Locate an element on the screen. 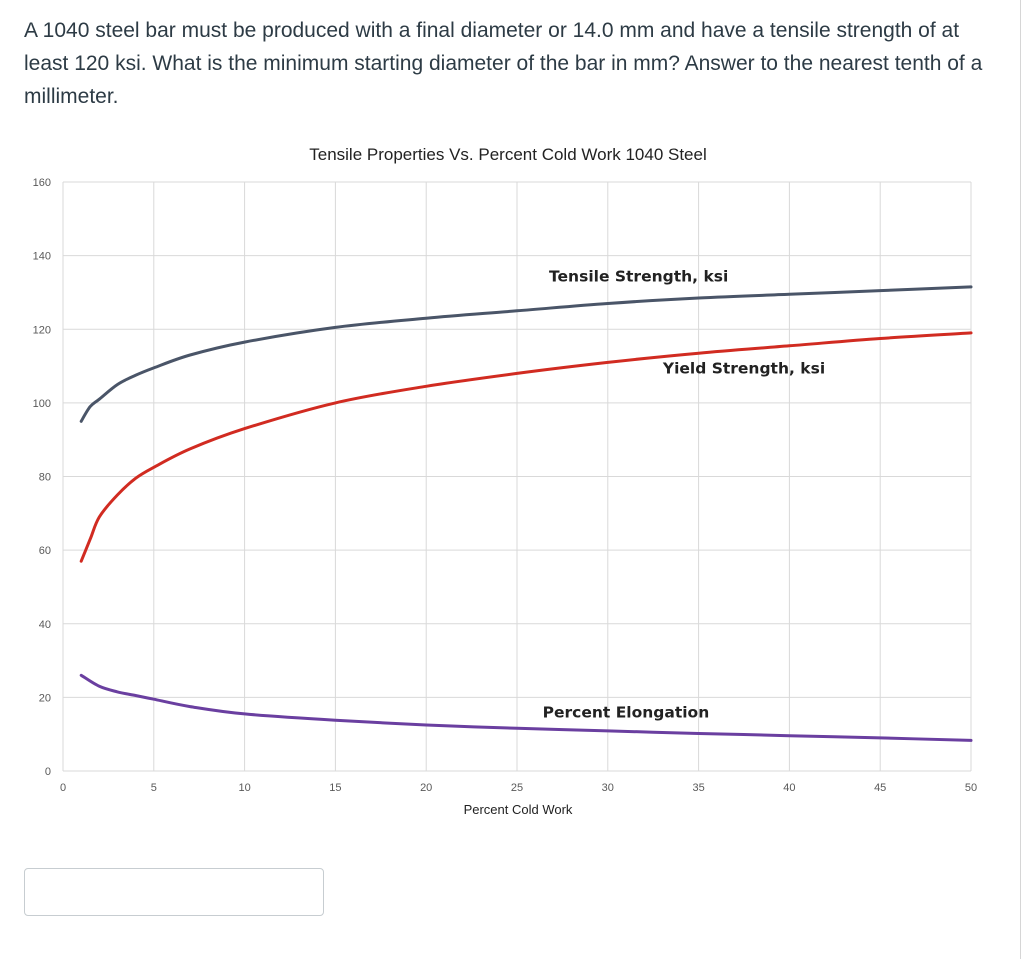 The width and height of the screenshot is (1024, 959). series-label: Tensile Strength, ksi is located at coordinates (638, 276).